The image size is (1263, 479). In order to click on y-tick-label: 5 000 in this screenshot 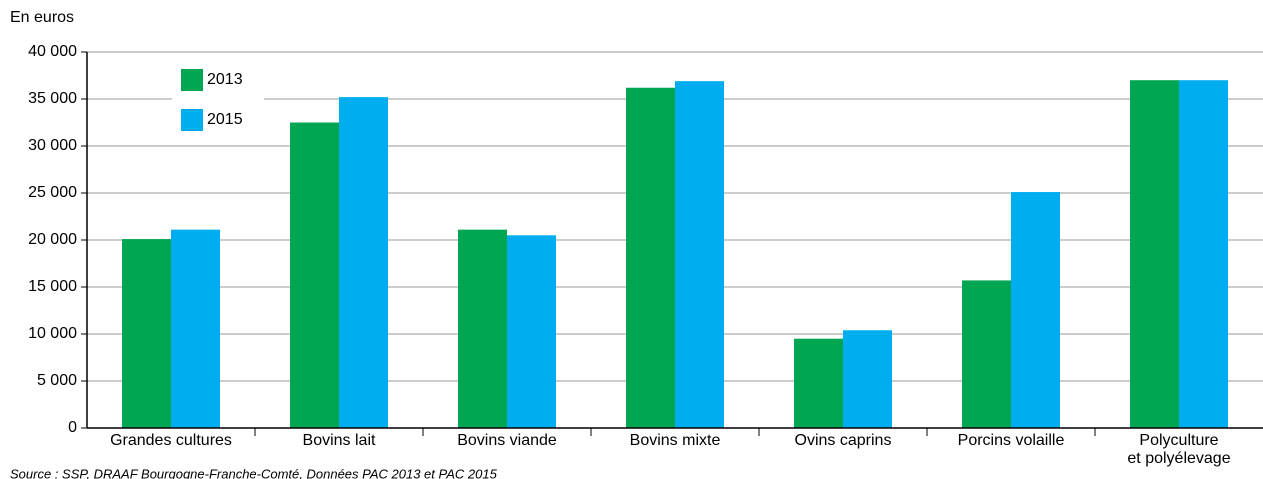, I will do `click(57, 380)`.